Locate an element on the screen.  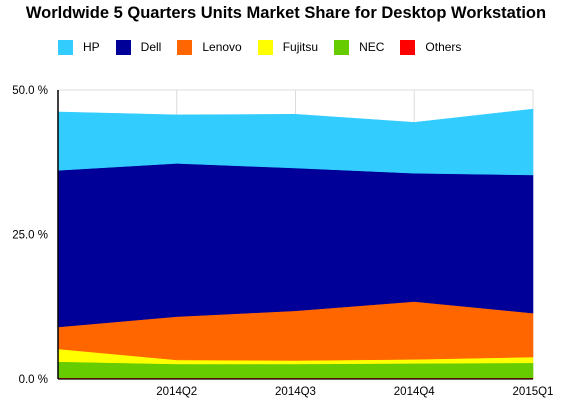
legend-item-others: Others is located at coordinates (431, 47).